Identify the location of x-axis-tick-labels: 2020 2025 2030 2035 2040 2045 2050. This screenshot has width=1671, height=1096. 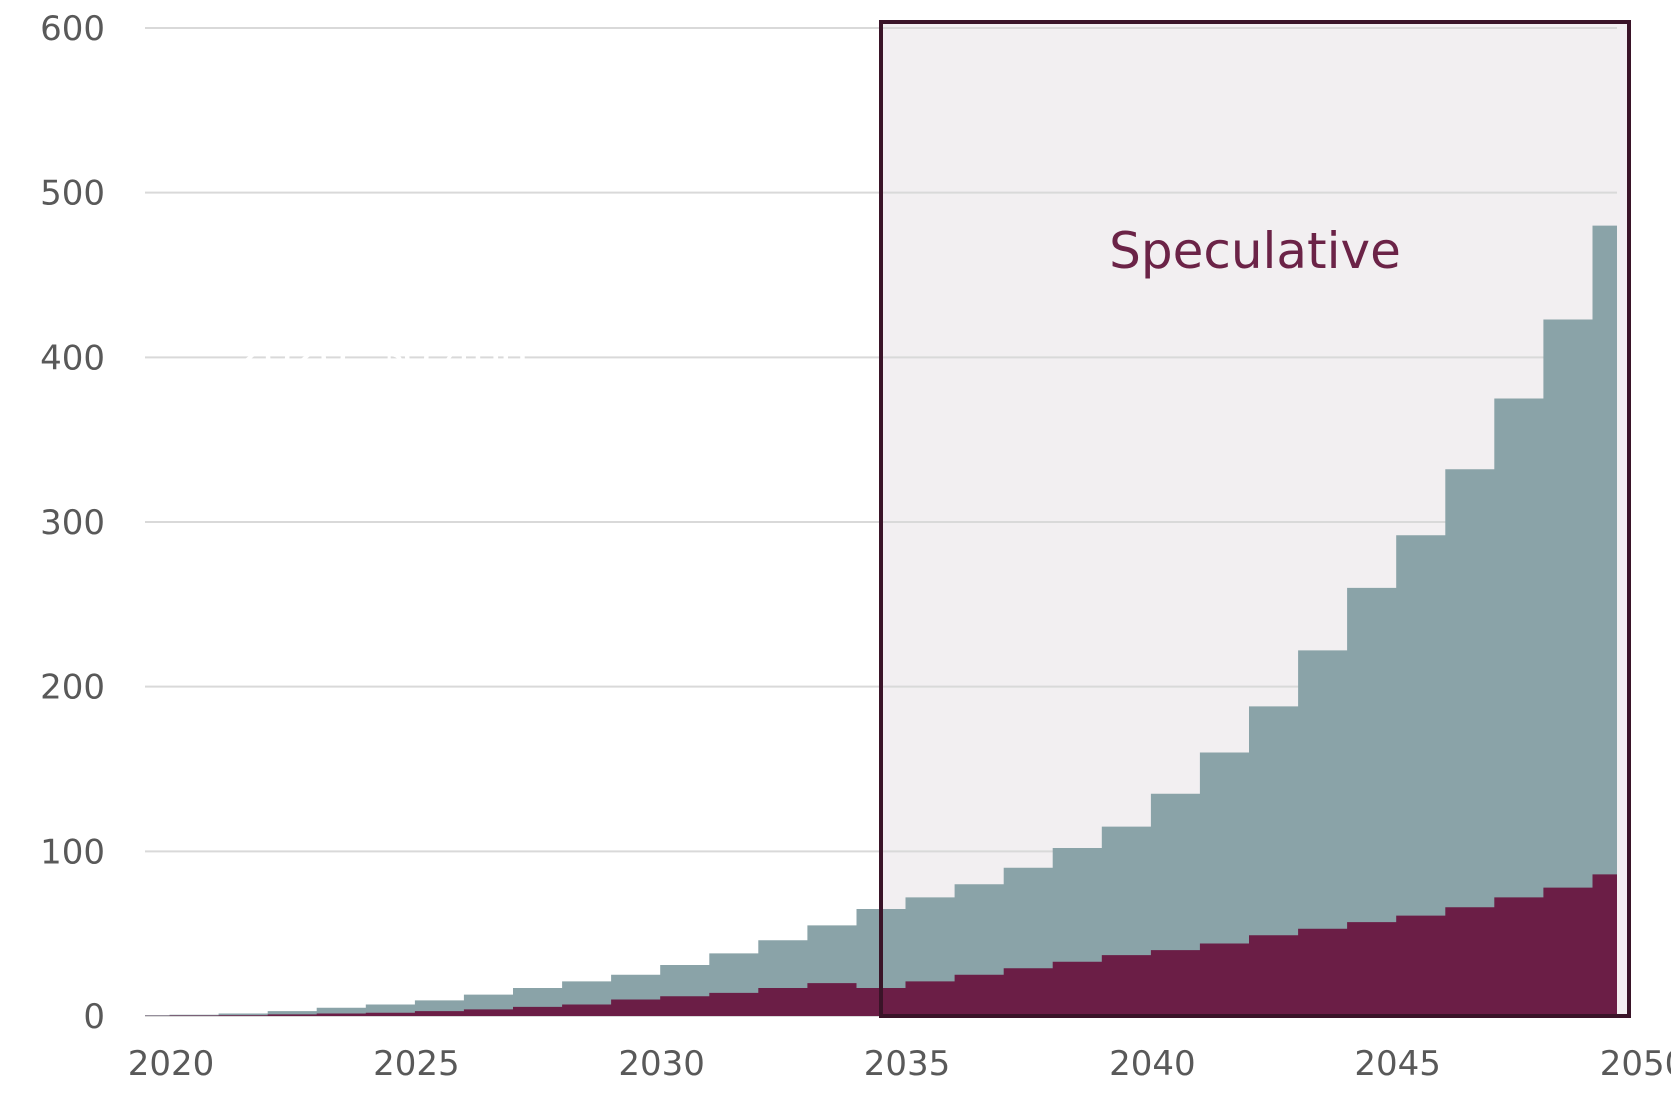
(899, 1064).